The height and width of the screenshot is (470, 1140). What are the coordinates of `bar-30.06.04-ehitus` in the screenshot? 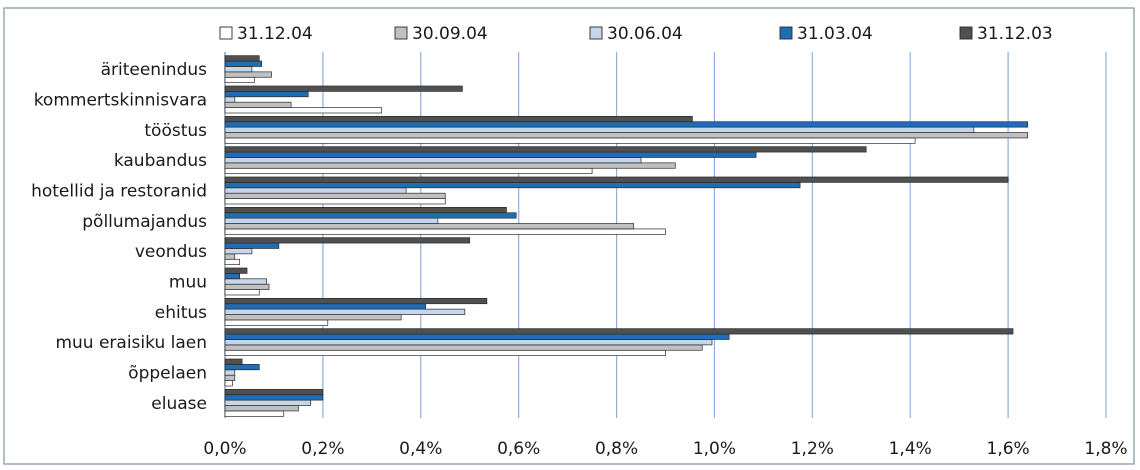 It's located at (345, 311).